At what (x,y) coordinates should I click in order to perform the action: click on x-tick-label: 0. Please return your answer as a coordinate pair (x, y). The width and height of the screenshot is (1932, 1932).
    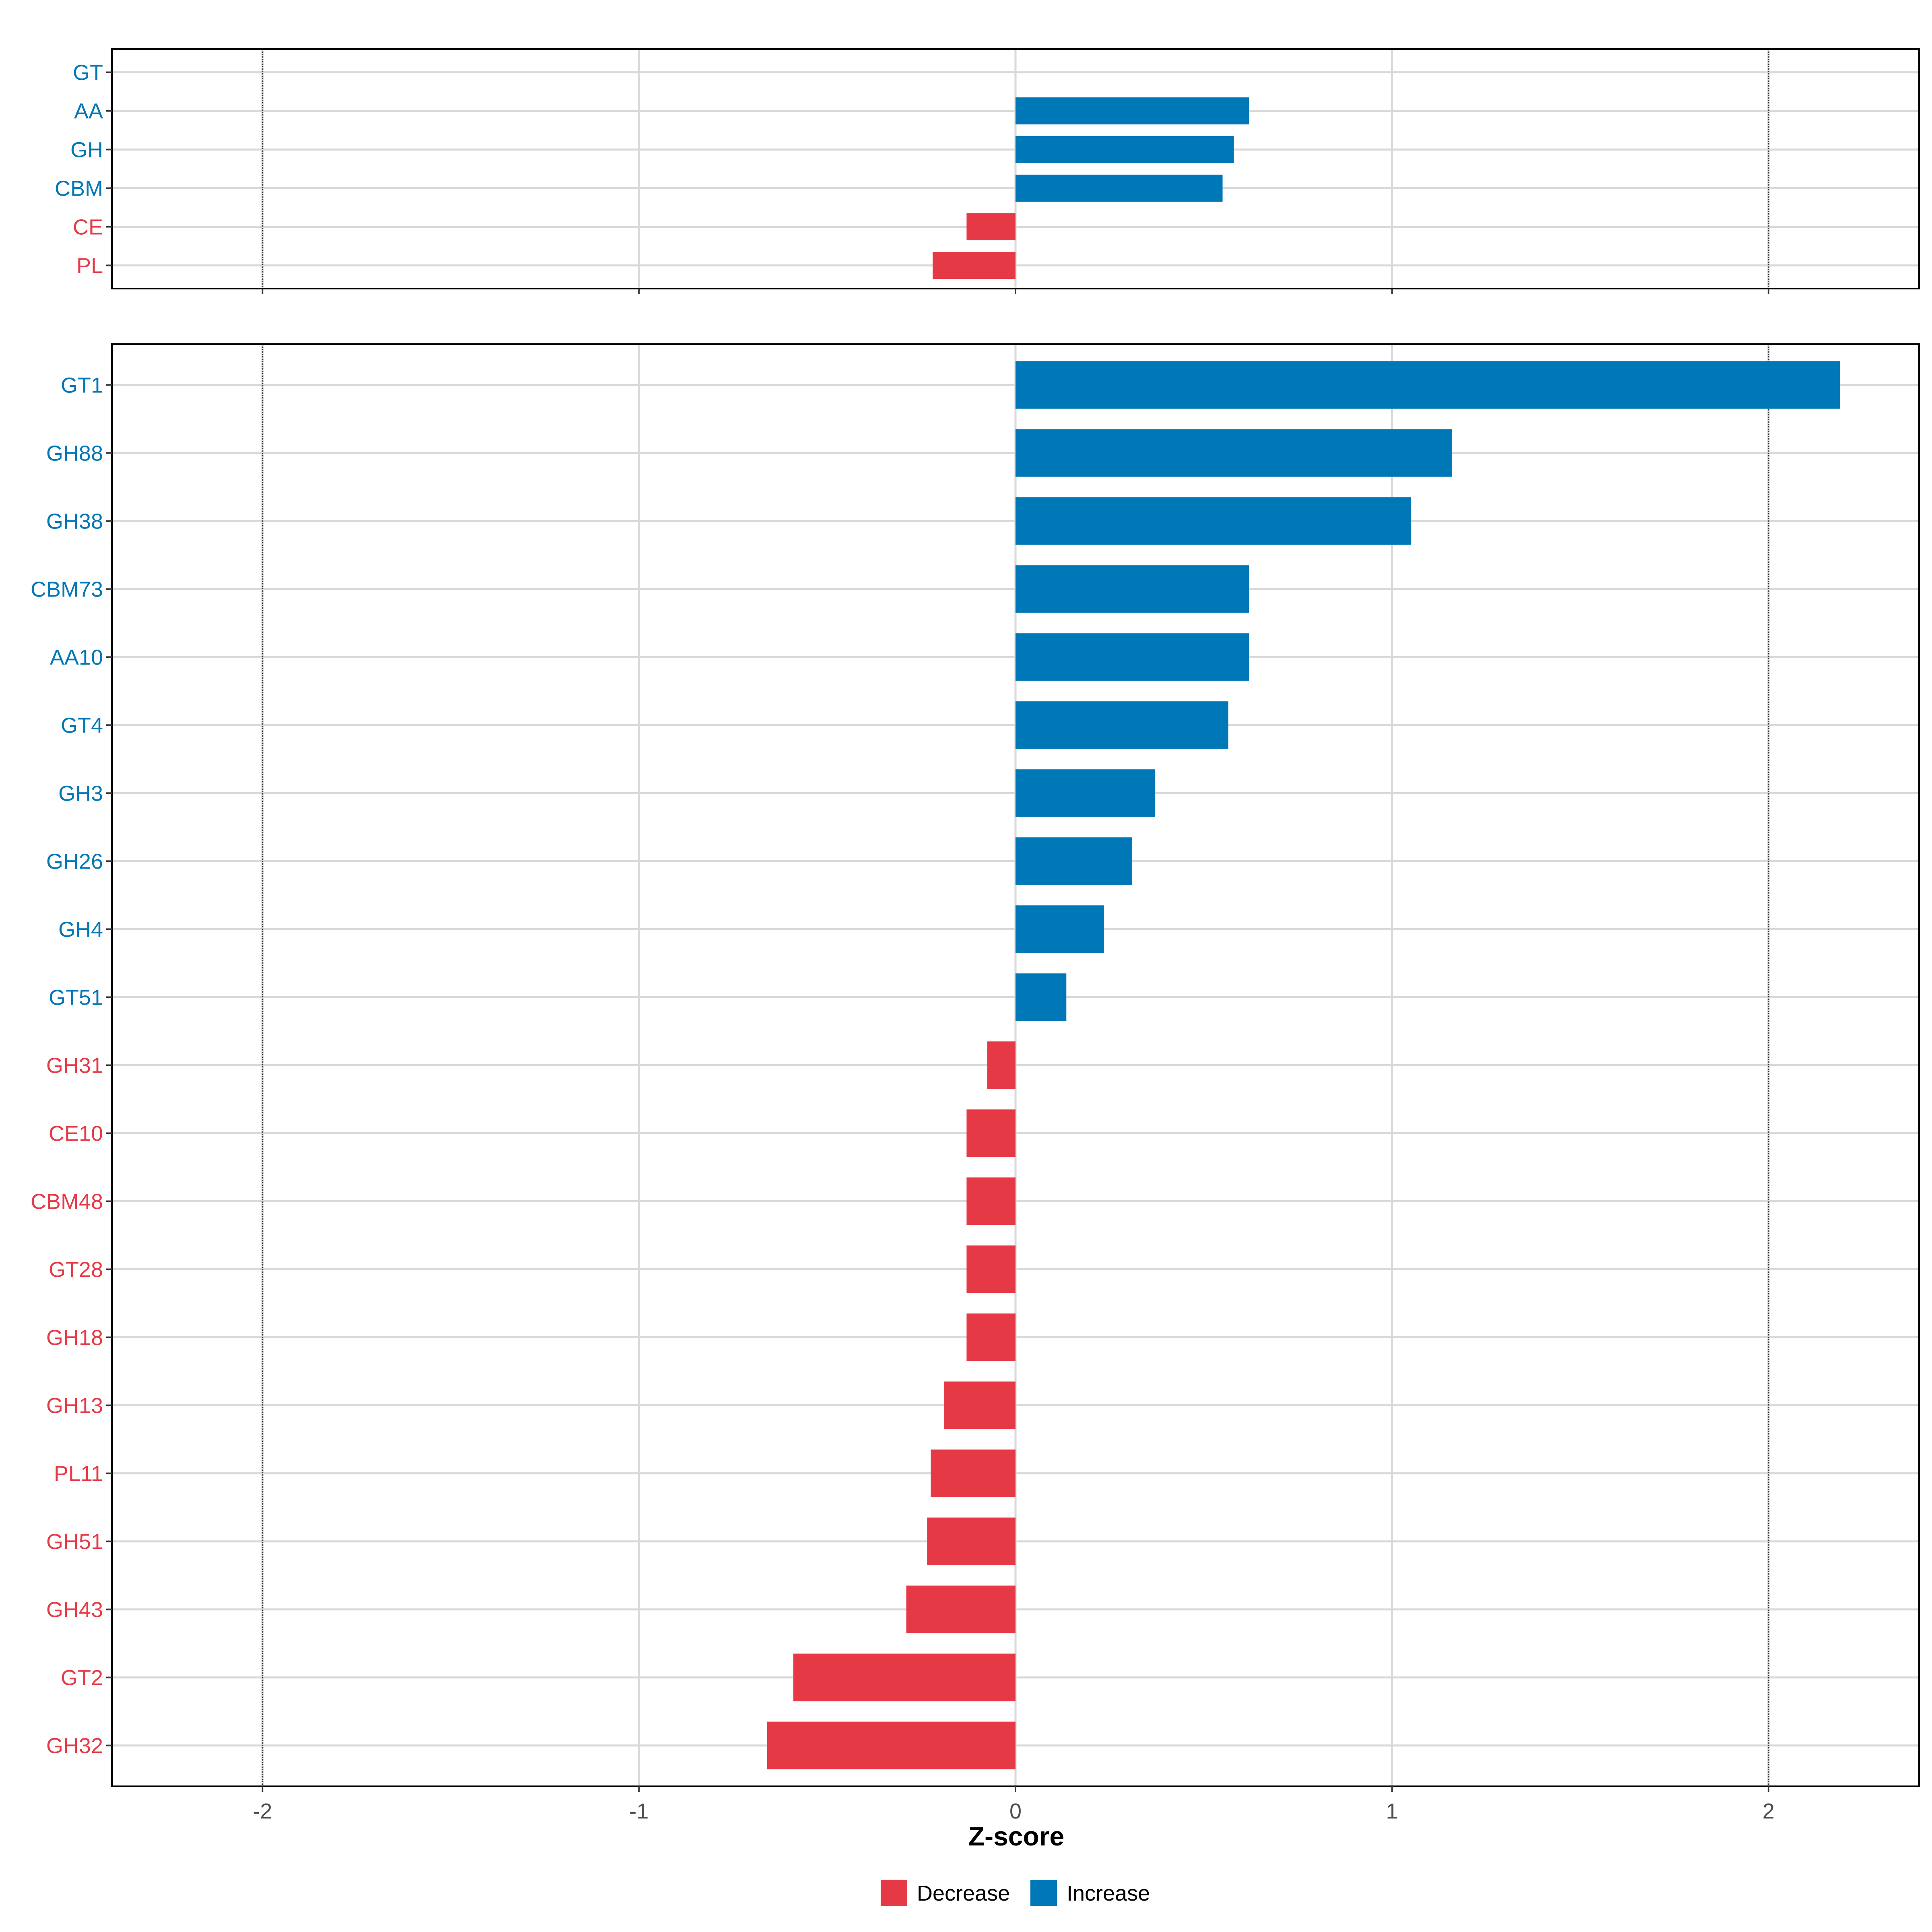
    Looking at the image, I should click on (1015, 1811).